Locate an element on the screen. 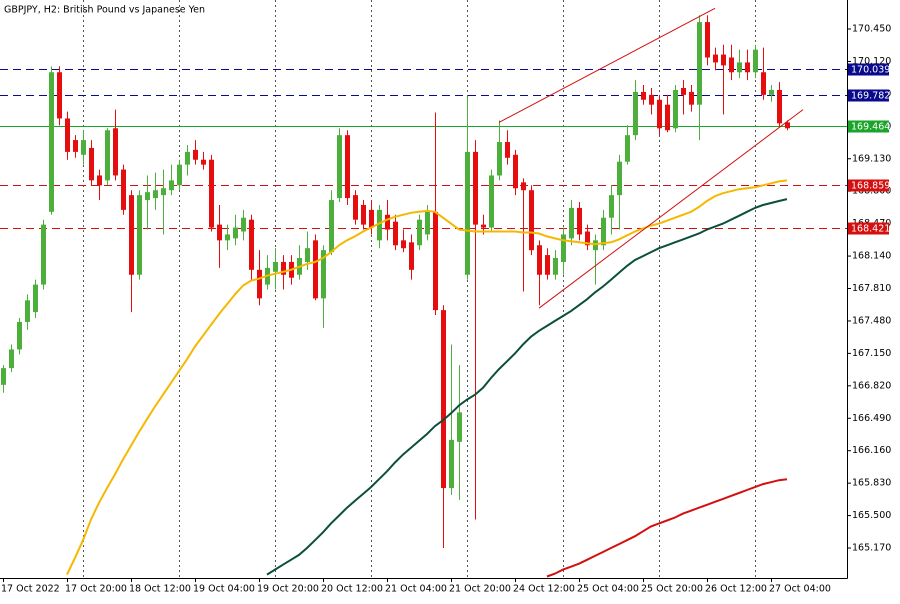  level-label: 169.782 is located at coordinates (870, 96).